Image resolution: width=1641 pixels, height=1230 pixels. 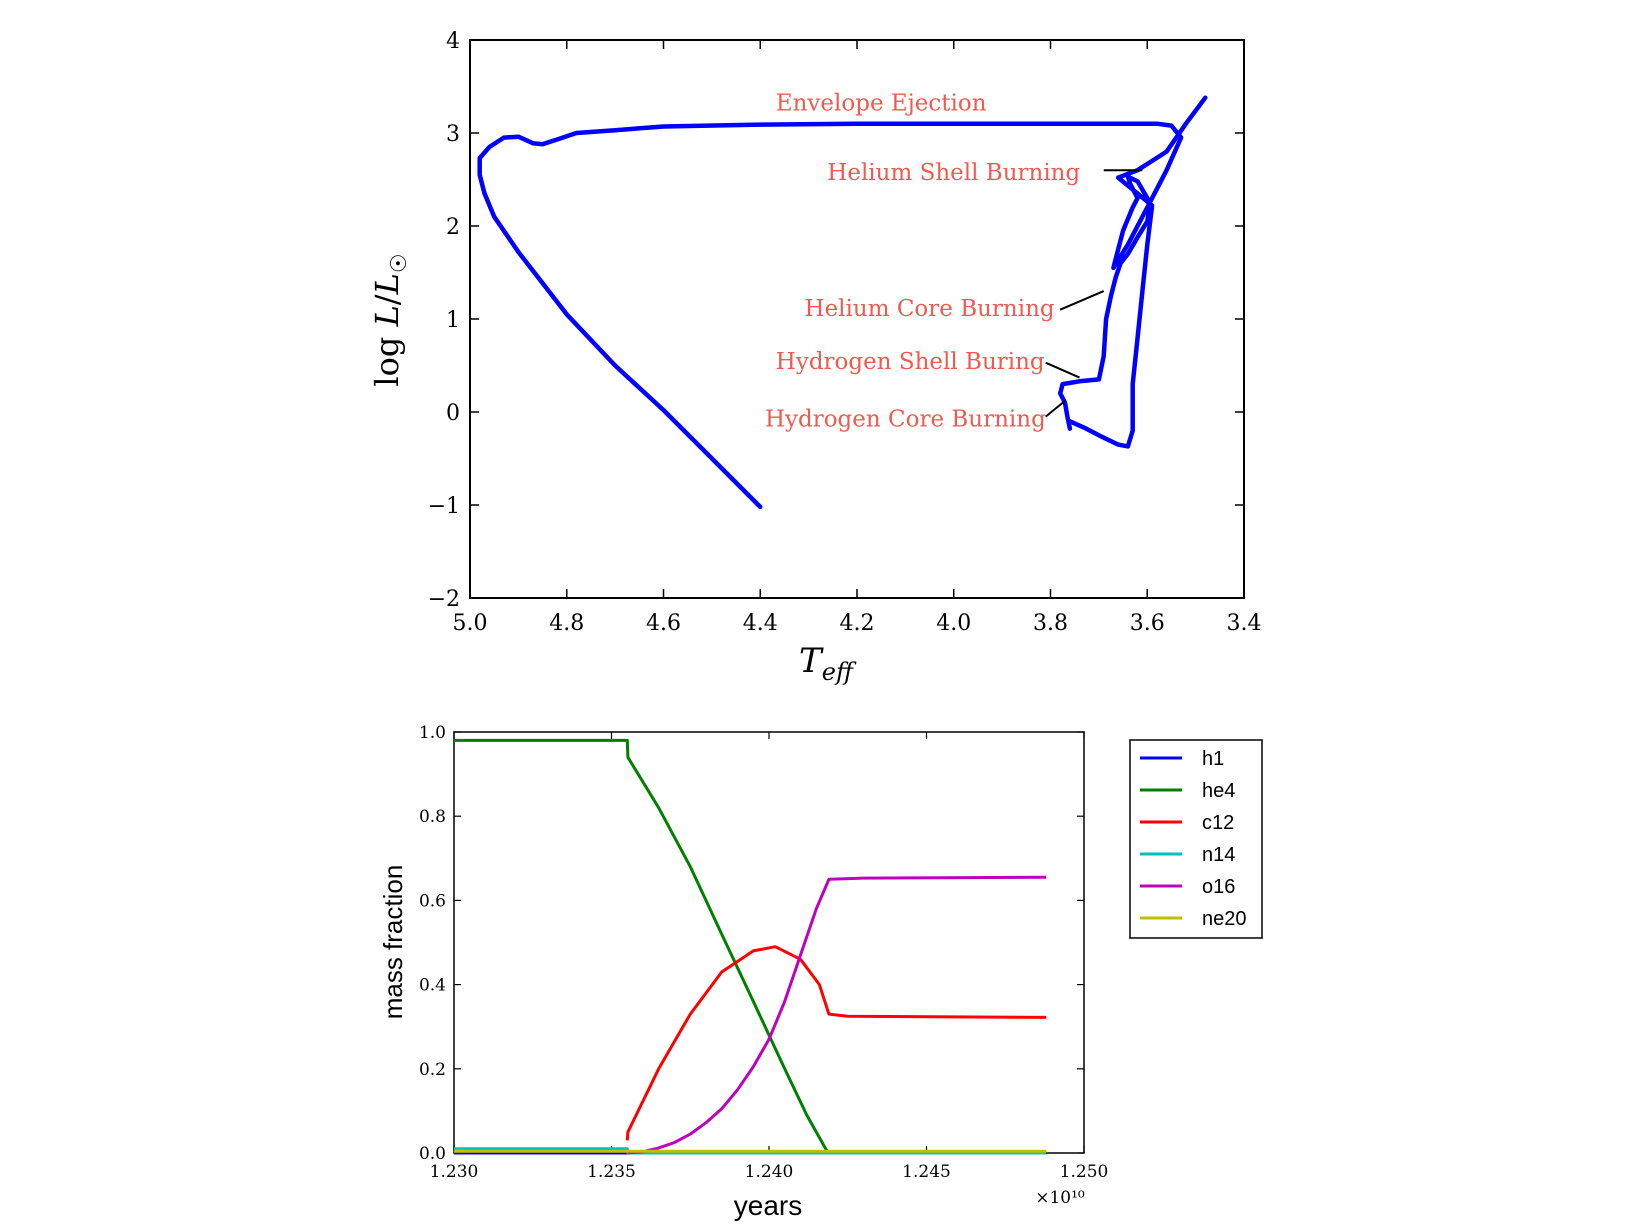 What do you see at coordinates (663, 623) in the screenshot?
I see `hr-x-tick-label: 4.6` at bounding box center [663, 623].